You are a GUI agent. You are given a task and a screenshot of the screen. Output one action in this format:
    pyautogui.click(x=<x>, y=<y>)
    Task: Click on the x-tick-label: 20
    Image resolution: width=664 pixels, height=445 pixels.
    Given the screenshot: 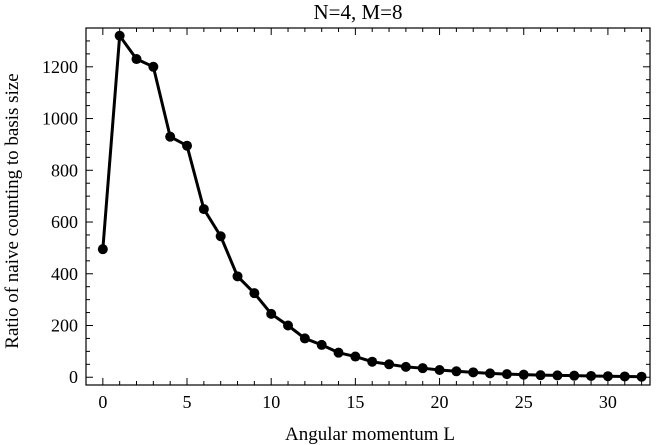 What is the action you would take?
    pyautogui.click(x=440, y=402)
    